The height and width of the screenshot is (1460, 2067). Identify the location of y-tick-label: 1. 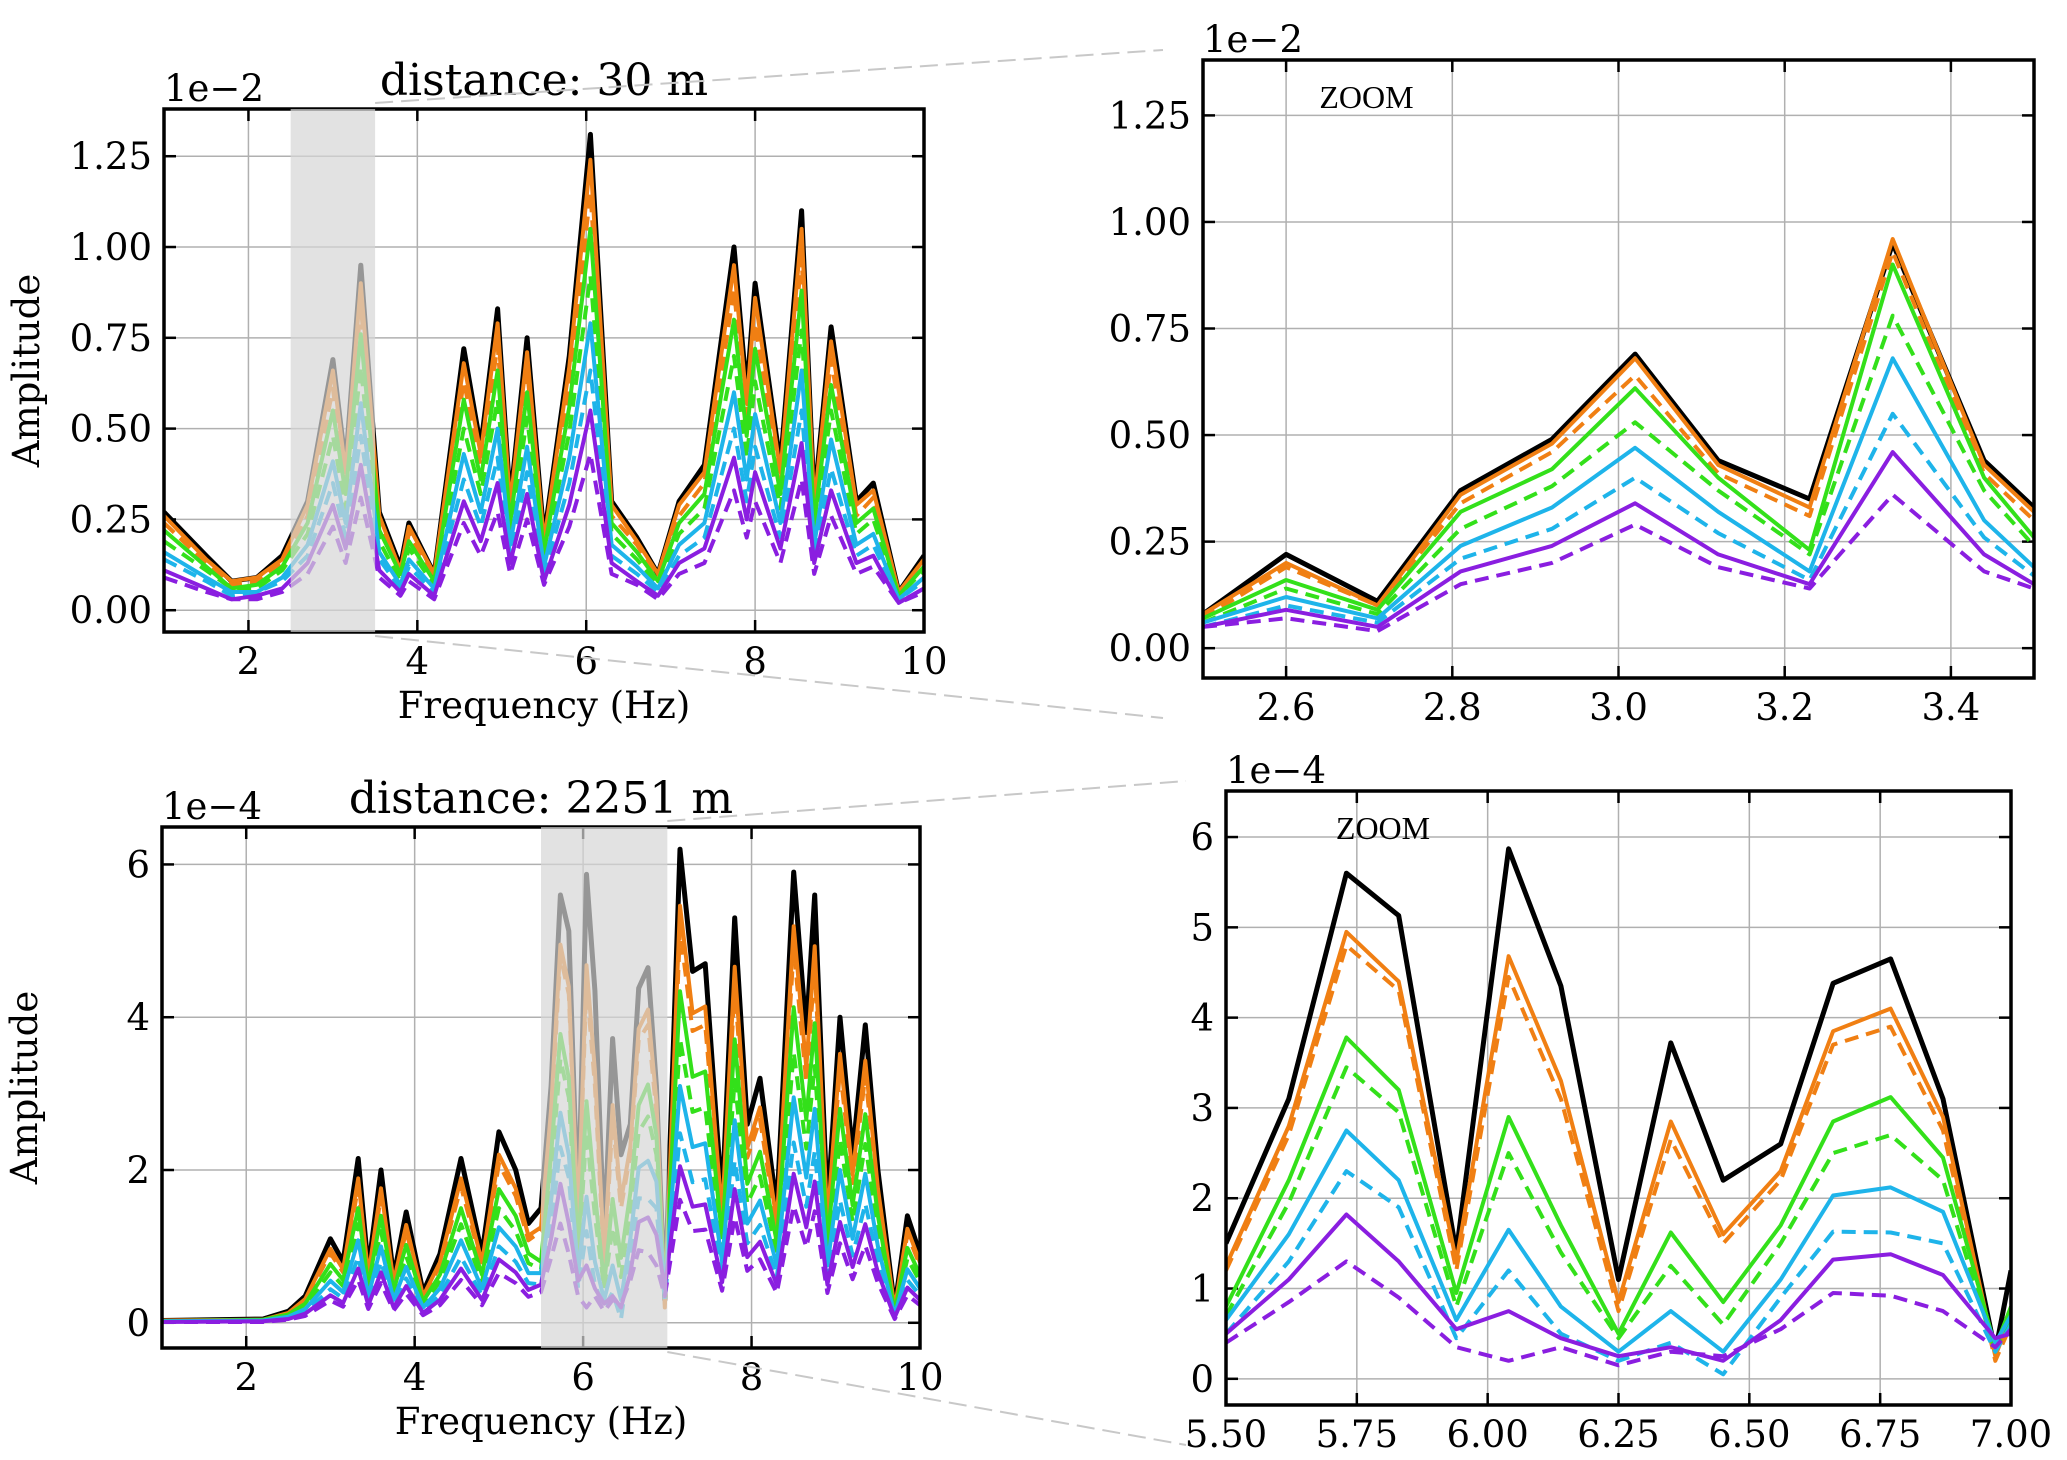
(1202, 1289).